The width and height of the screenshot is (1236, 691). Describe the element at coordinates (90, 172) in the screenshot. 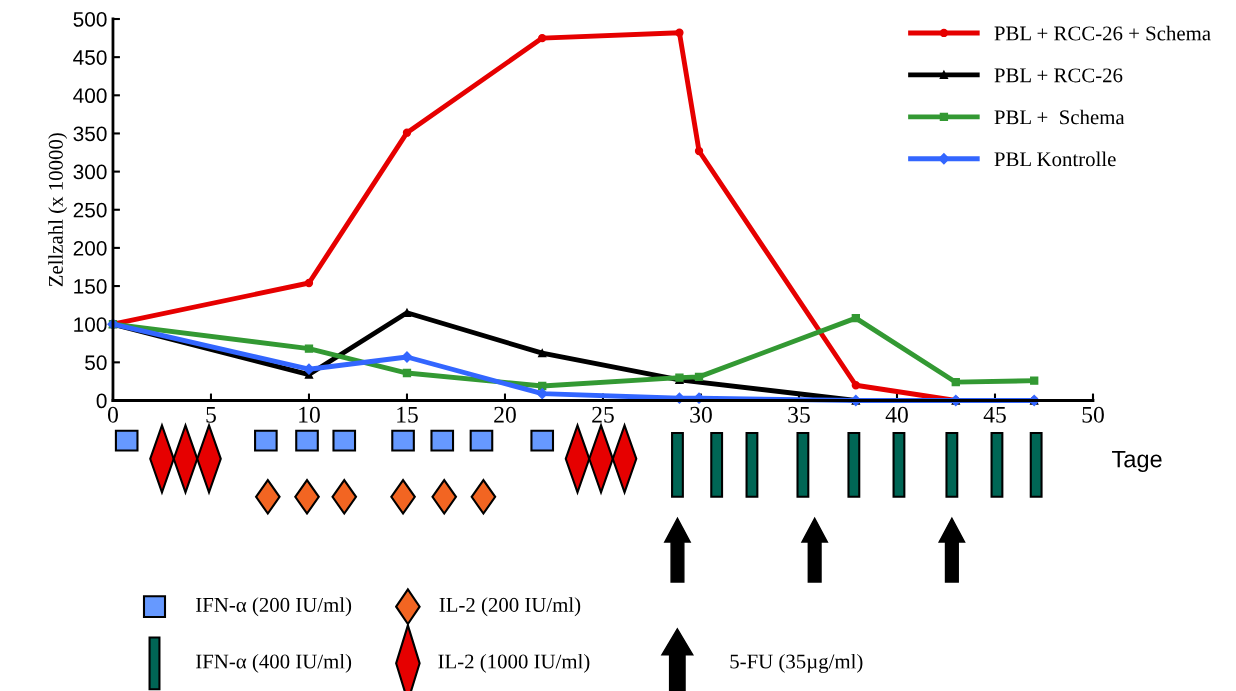

I see `y-tick-label: 300` at that location.